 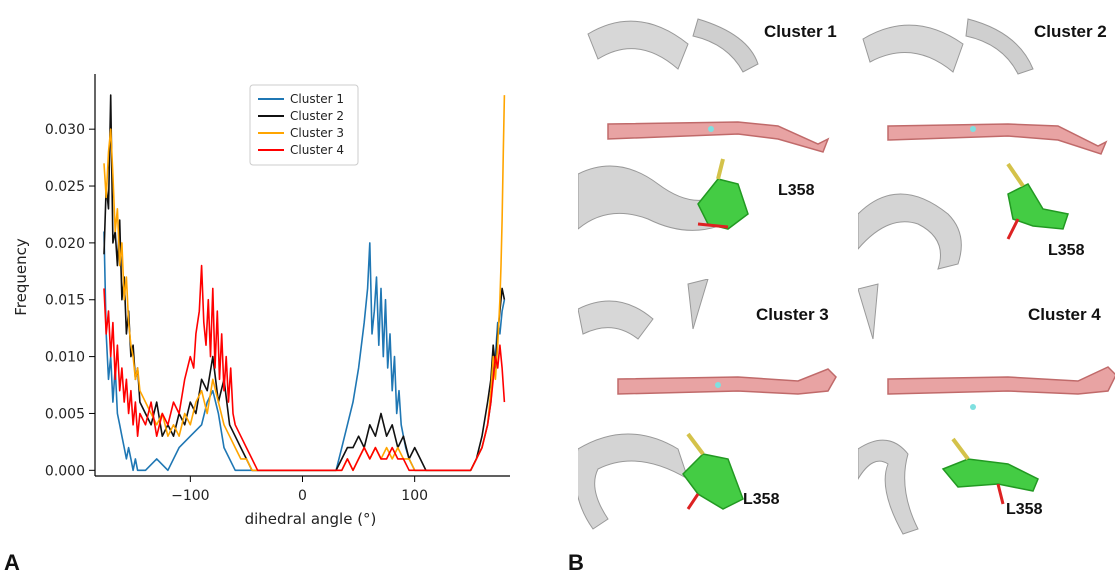 What do you see at coordinates (707, 404) in the screenshot?
I see `cluster-3-structure-image` at bounding box center [707, 404].